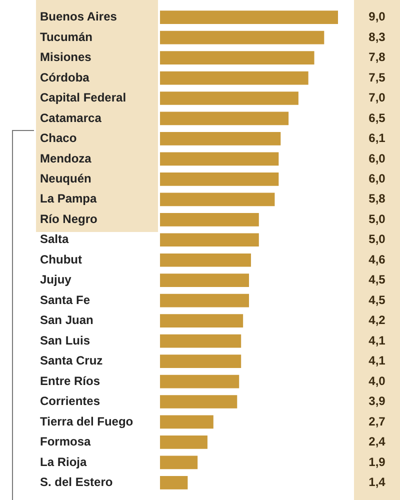  Describe the element at coordinates (71, 117) in the screenshot. I see `y-tick-label: Catamarca` at that location.